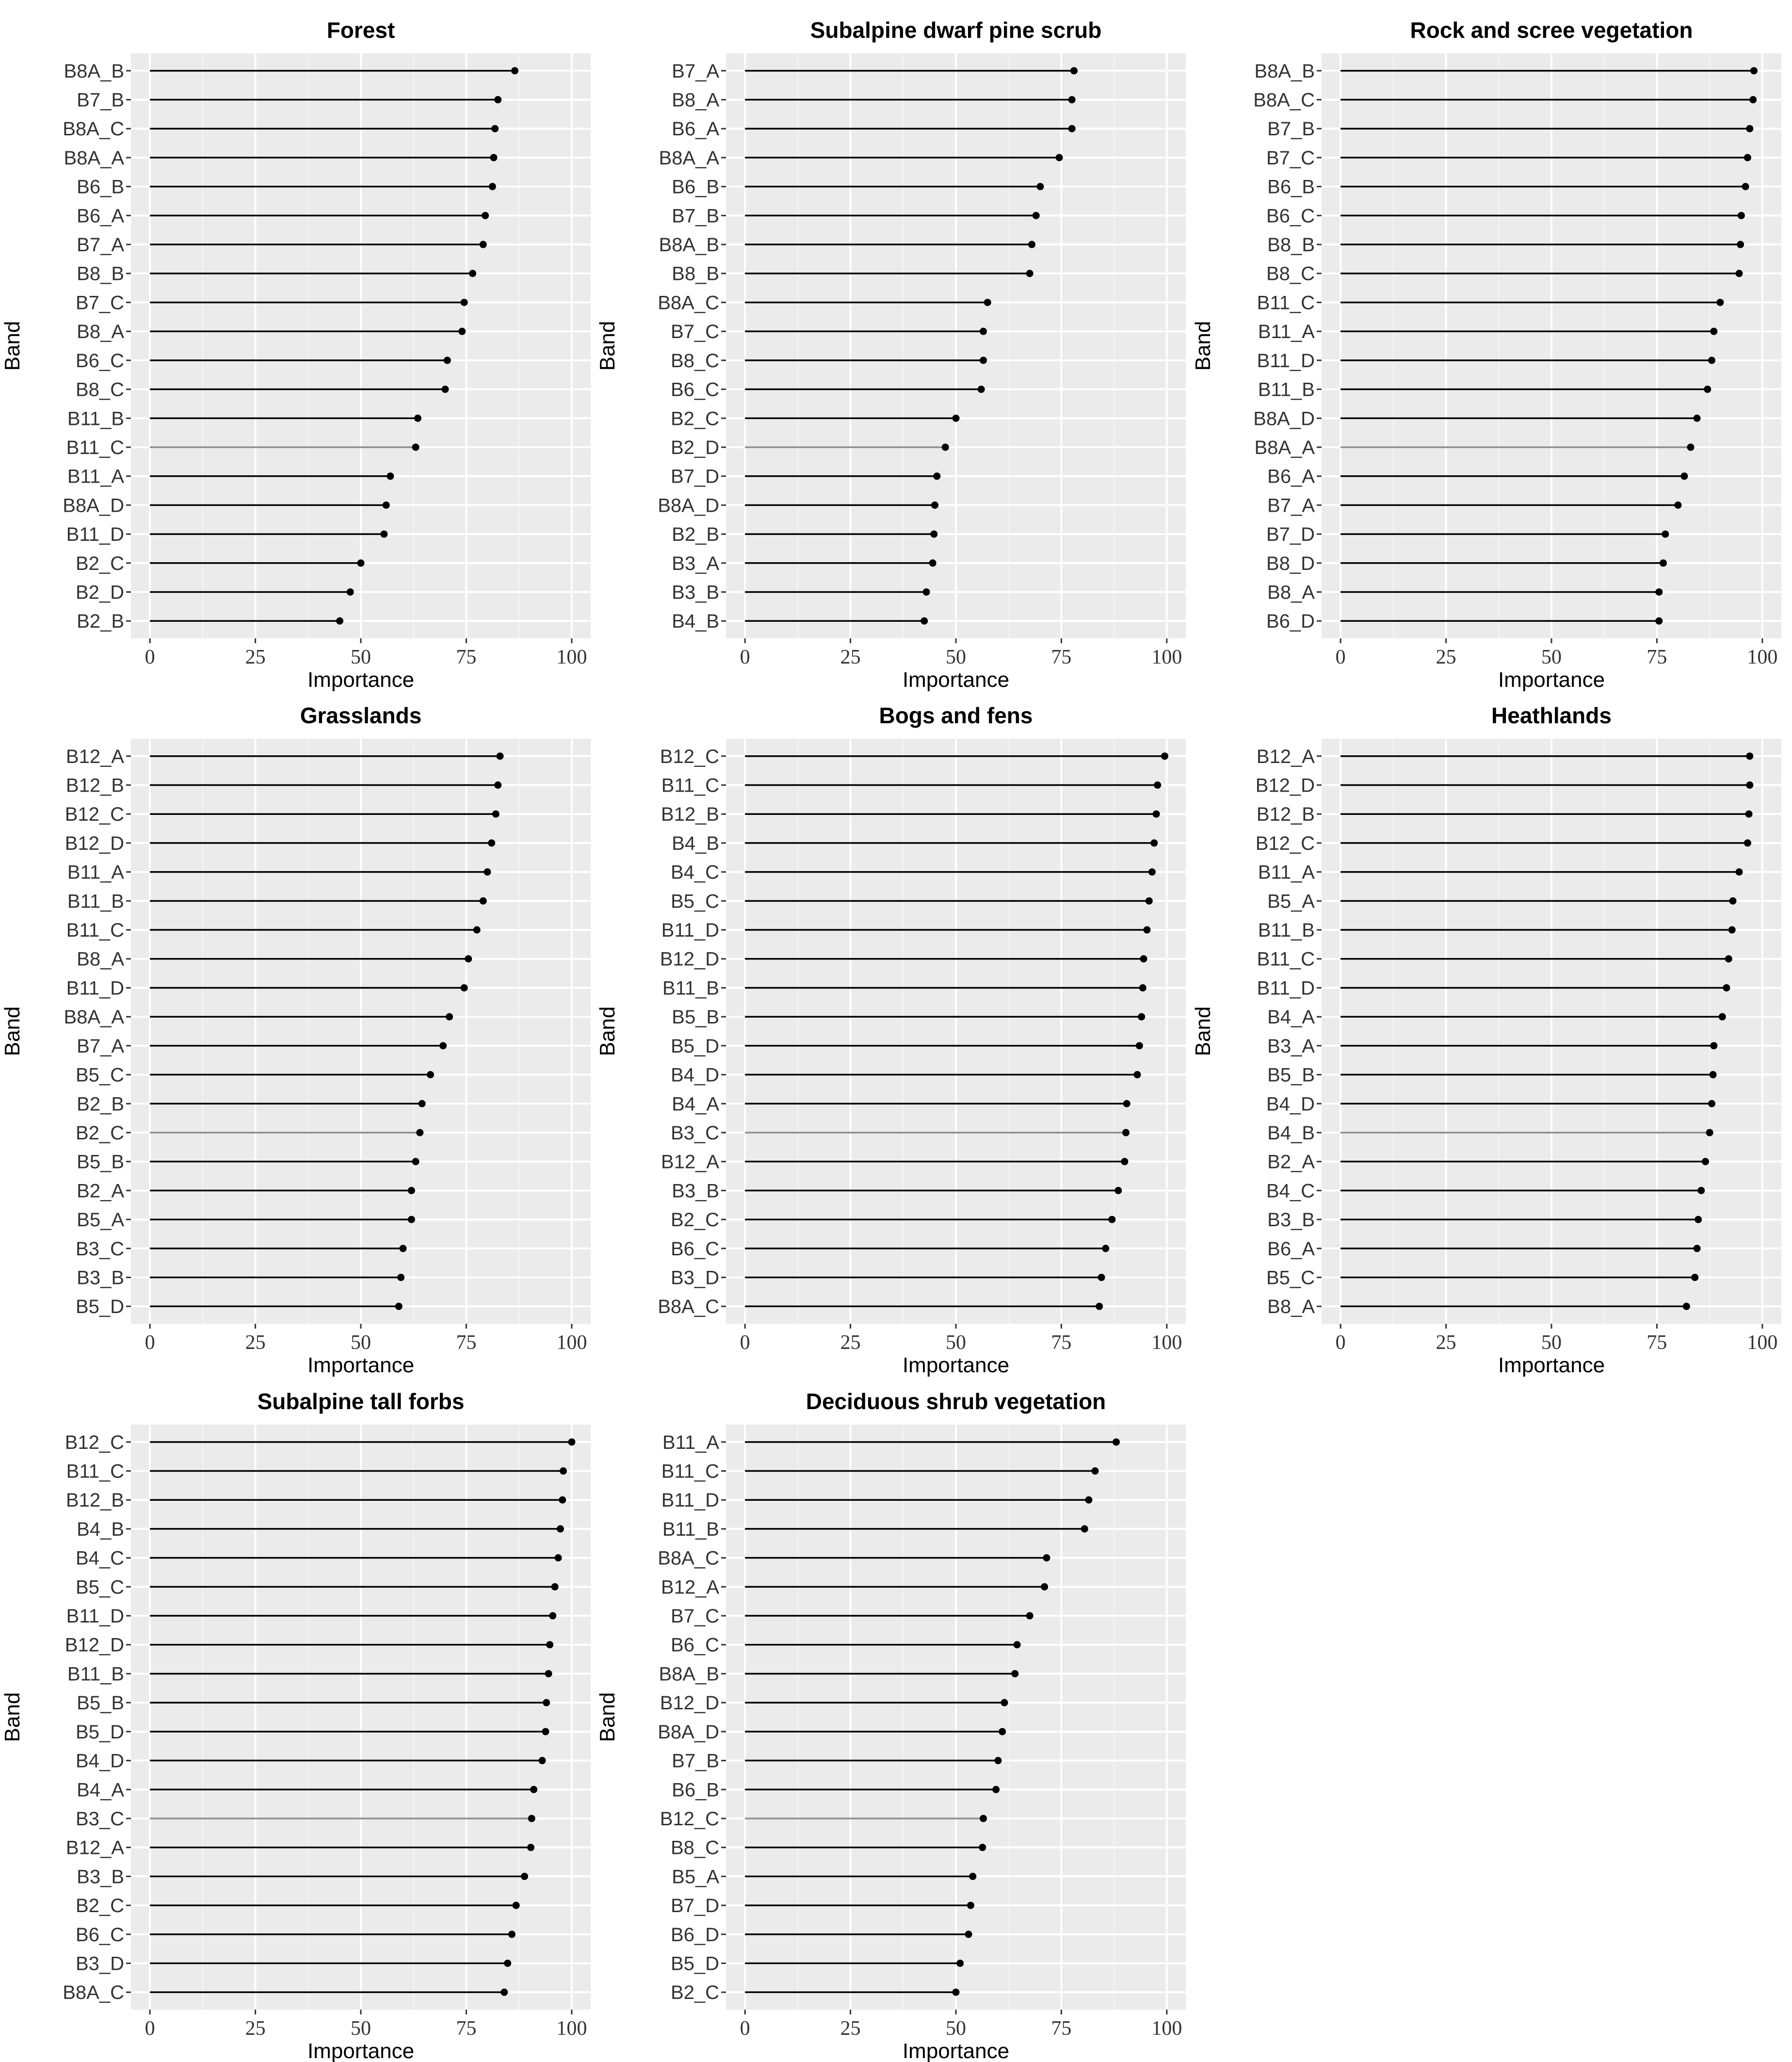  Describe the element at coordinates (95, 785) in the screenshot. I see `y-tick-label: B12_B` at that location.